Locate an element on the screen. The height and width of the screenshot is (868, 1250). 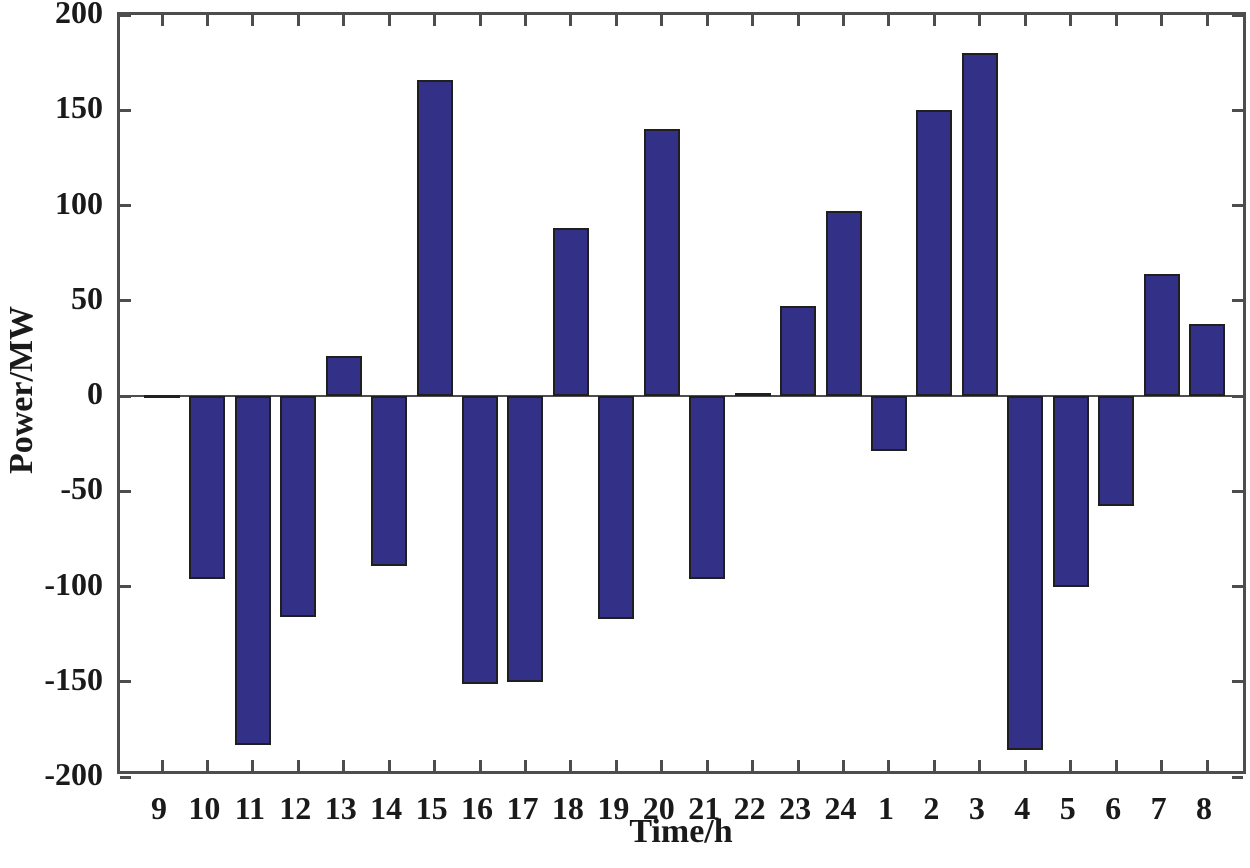
y-tick-label: -100 is located at coordinates (73, 583).